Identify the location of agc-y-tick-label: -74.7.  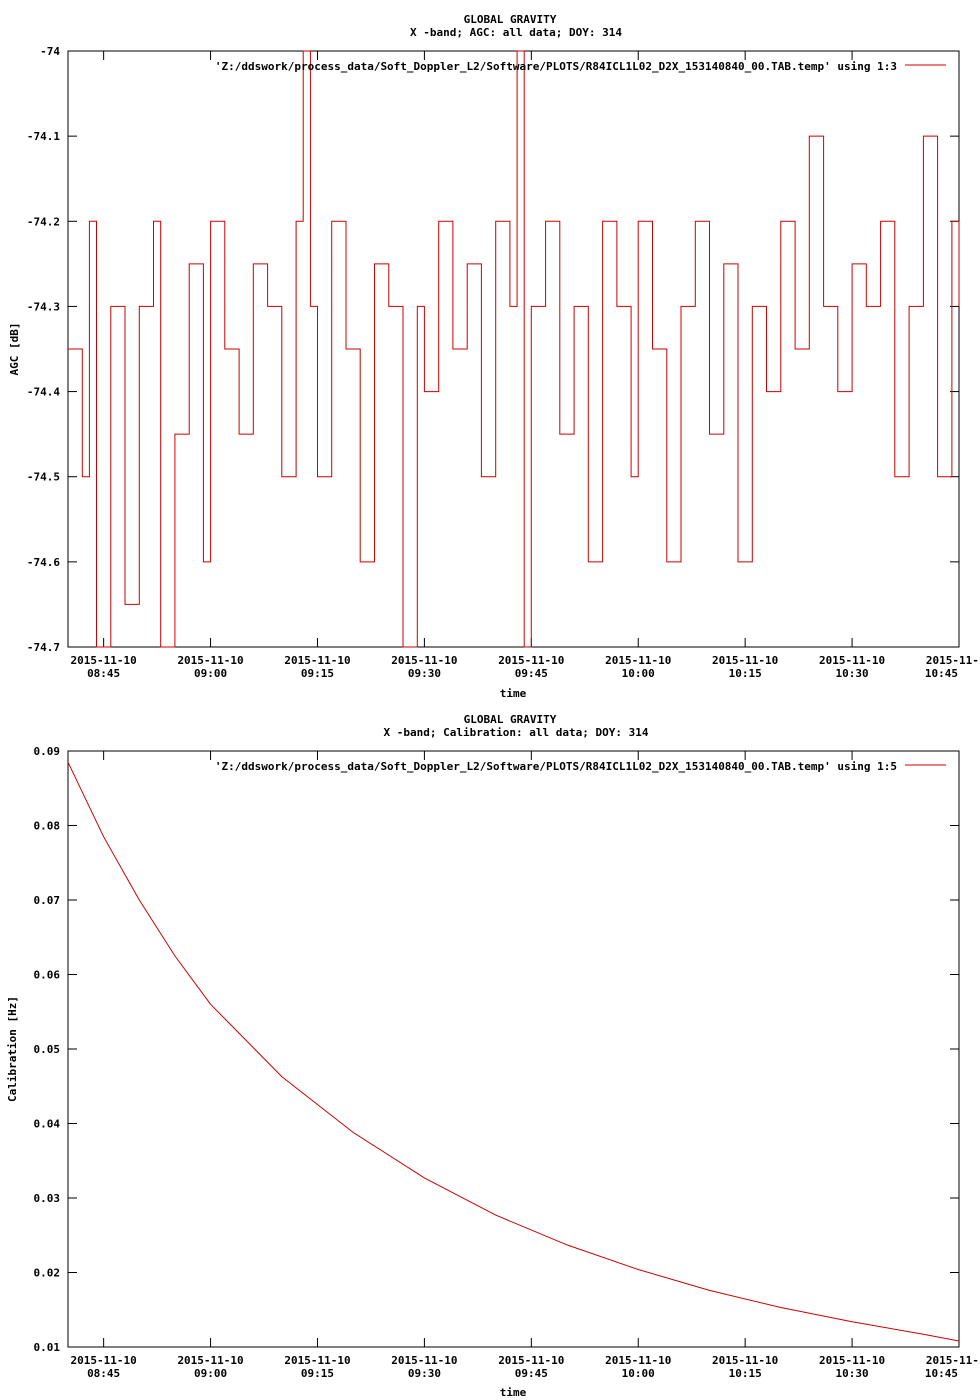
(43, 647).